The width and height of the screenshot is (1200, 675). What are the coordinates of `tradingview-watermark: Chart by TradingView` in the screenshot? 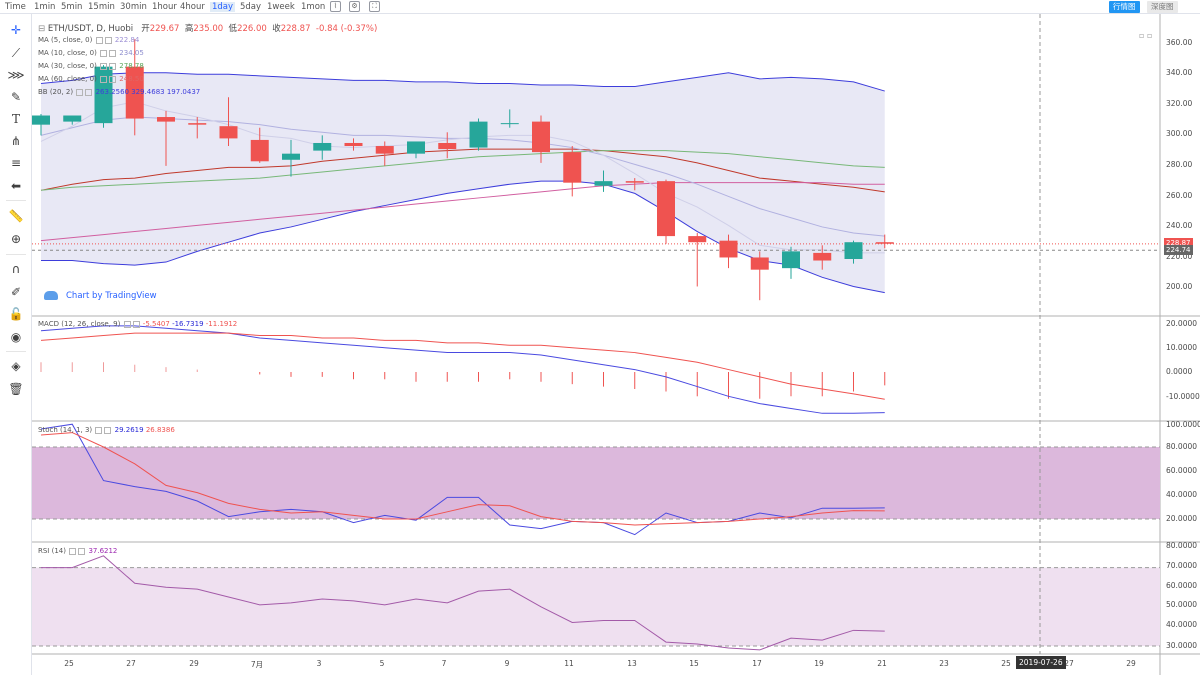 It's located at (100, 296).